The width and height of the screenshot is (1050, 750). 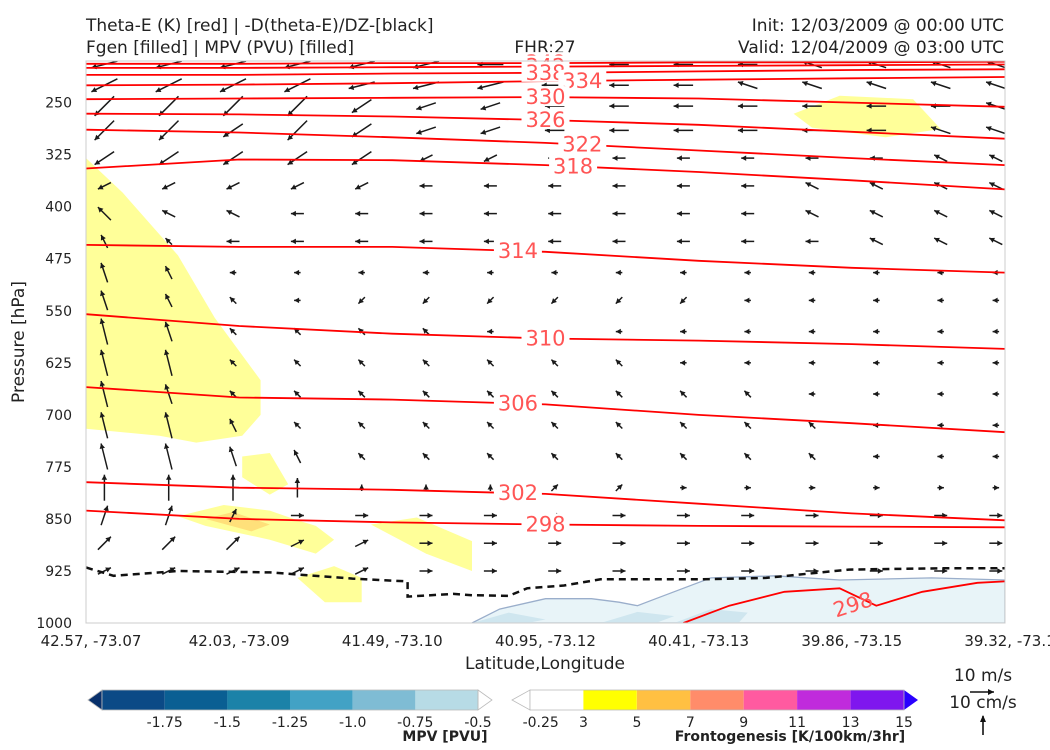 What do you see at coordinates (545, 525) in the screenshot?
I see `theta-e-label-298: 298` at bounding box center [545, 525].